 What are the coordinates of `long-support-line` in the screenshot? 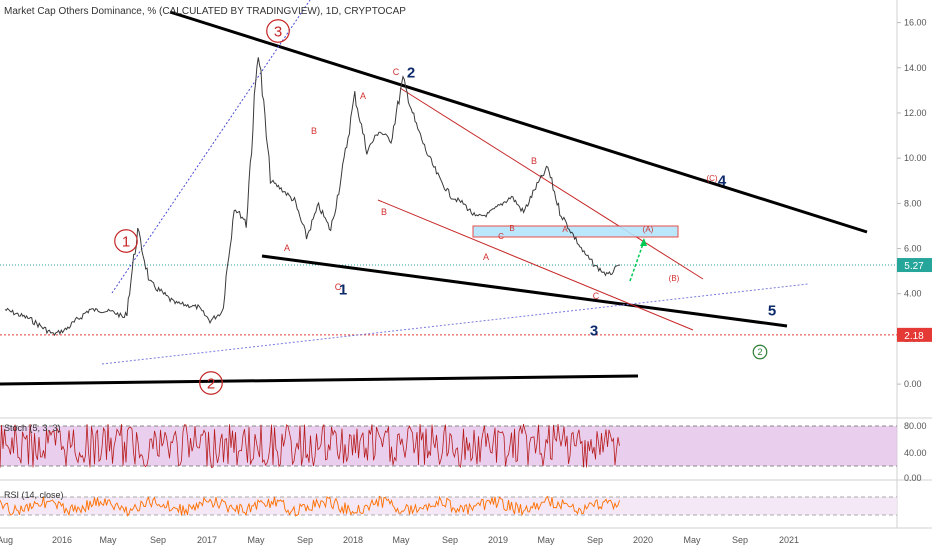 It's located at (455, 324).